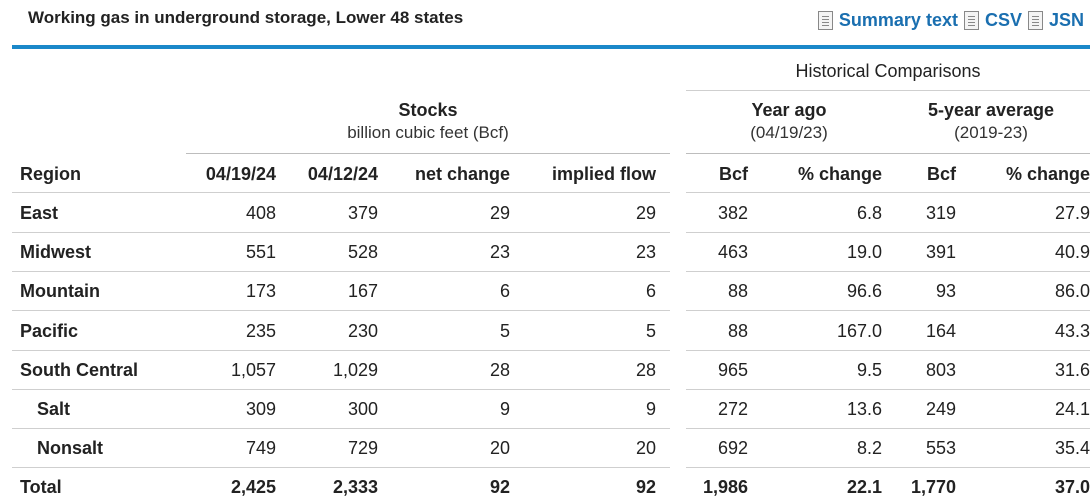  I want to click on current-week-cell: 2,425, so click(253, 487).